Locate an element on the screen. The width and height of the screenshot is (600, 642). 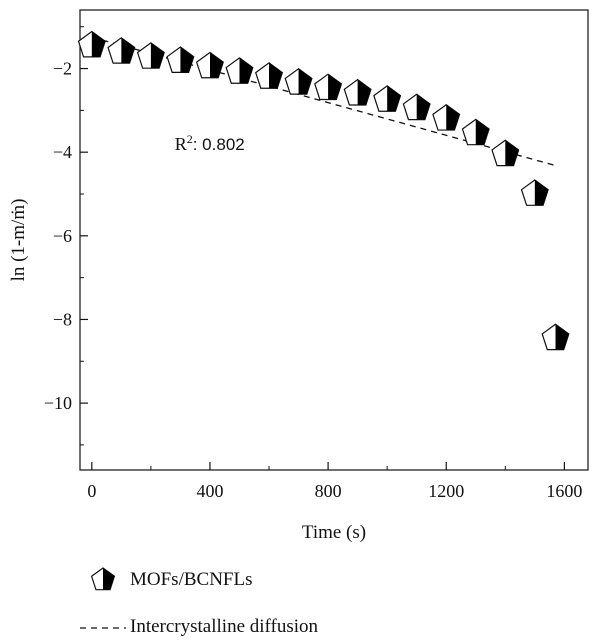
x-tick-label: 1200 is located at coordinates (446, 491).